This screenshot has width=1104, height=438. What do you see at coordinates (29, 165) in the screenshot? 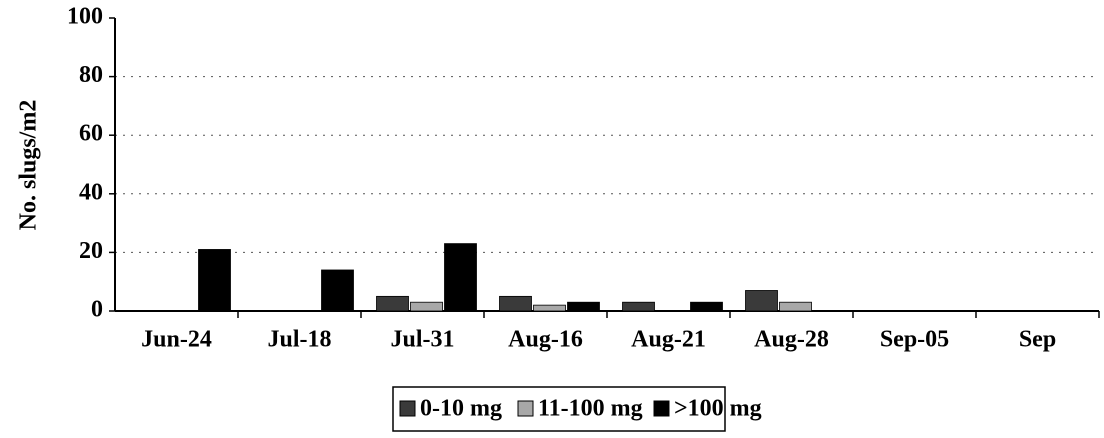
I see `y-axis-label: No. slugs/m2` at bounding box center [29, 165].